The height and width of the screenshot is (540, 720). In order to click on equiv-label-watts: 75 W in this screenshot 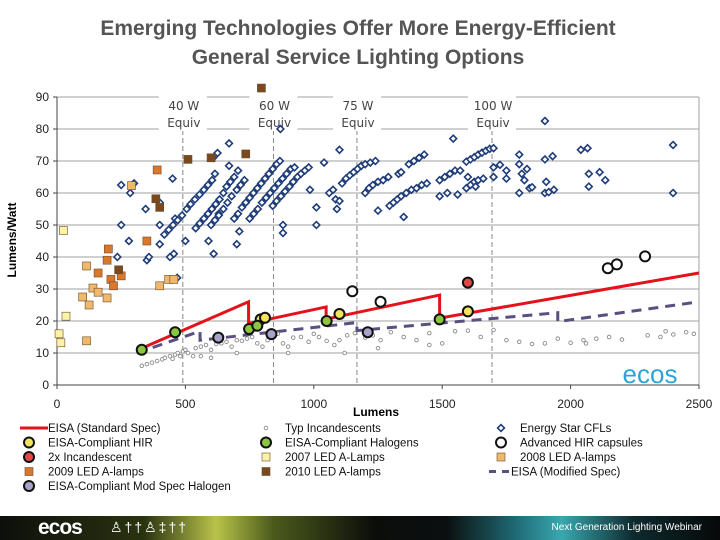, I will do `click(357, 106)`.